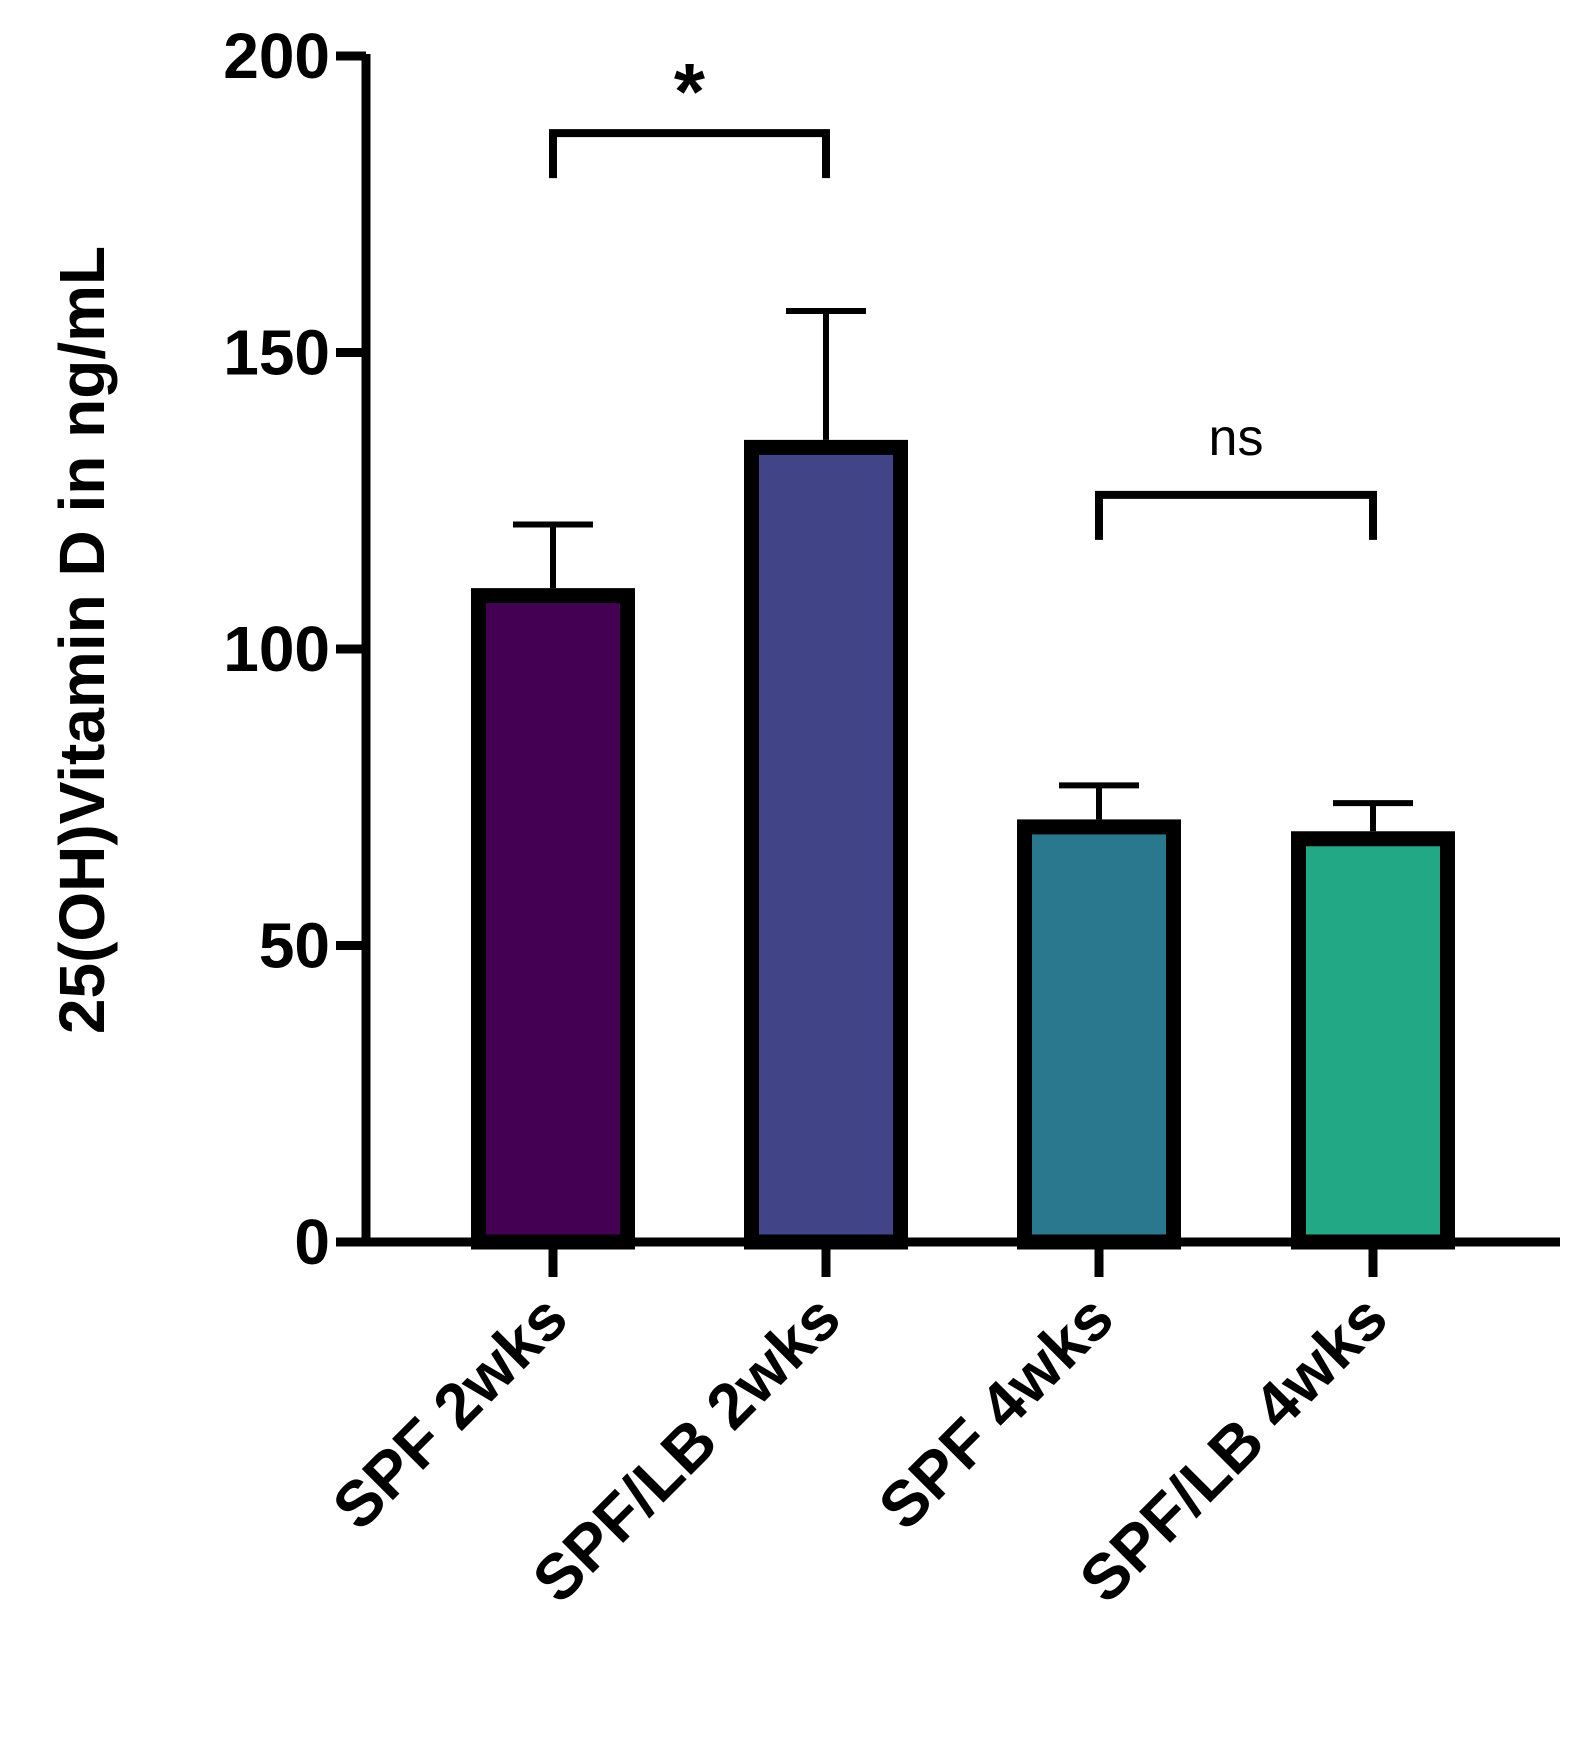 This screenshot has height=1740, width=1586. I want to click on significance-label: ns, so click(1236, 438).